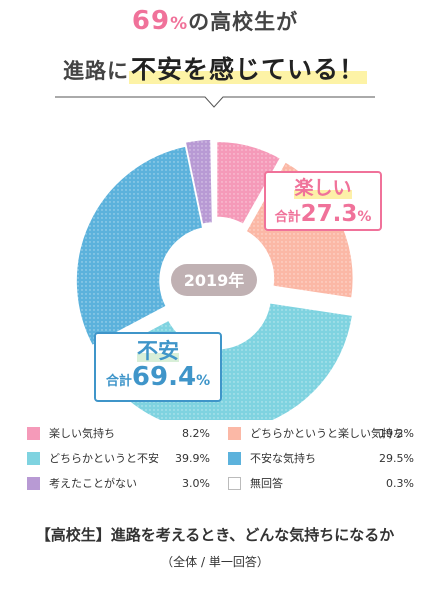  Describe the element at coordinates (220, 434) in the screenshot. I see `legend-row: 楽しい気持ち 8.2% どちらかというと楽しい気持ち 19.2%` at that location.